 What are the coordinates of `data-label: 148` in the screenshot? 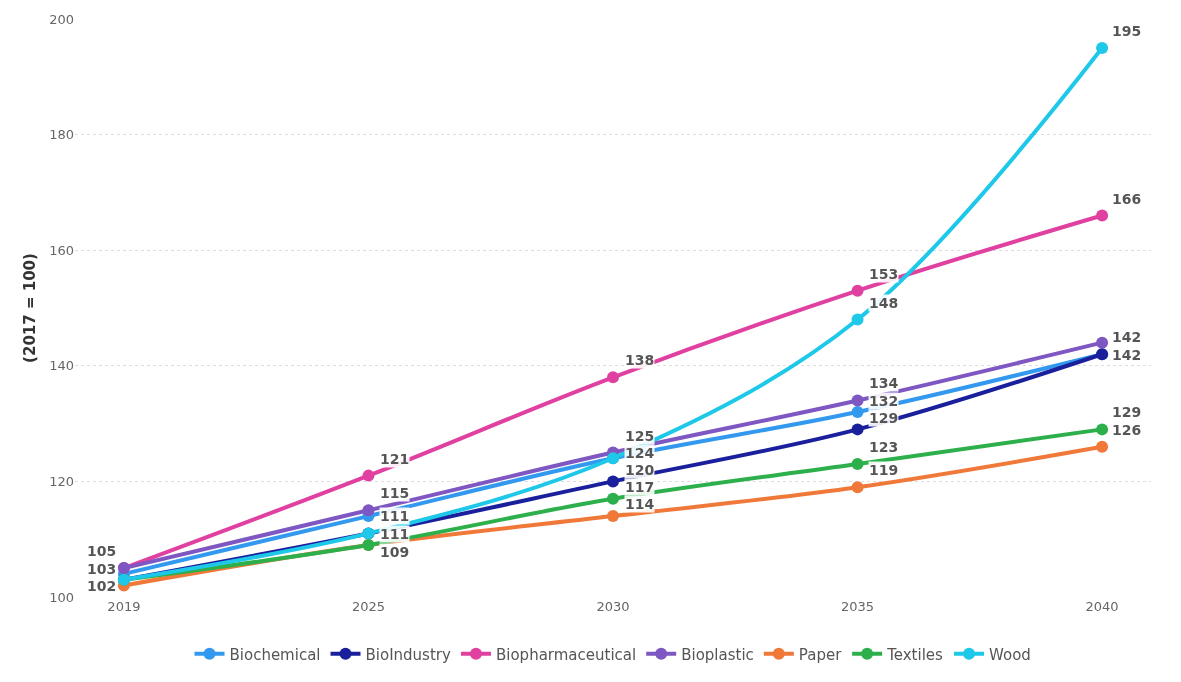 It's located at (884, 303).